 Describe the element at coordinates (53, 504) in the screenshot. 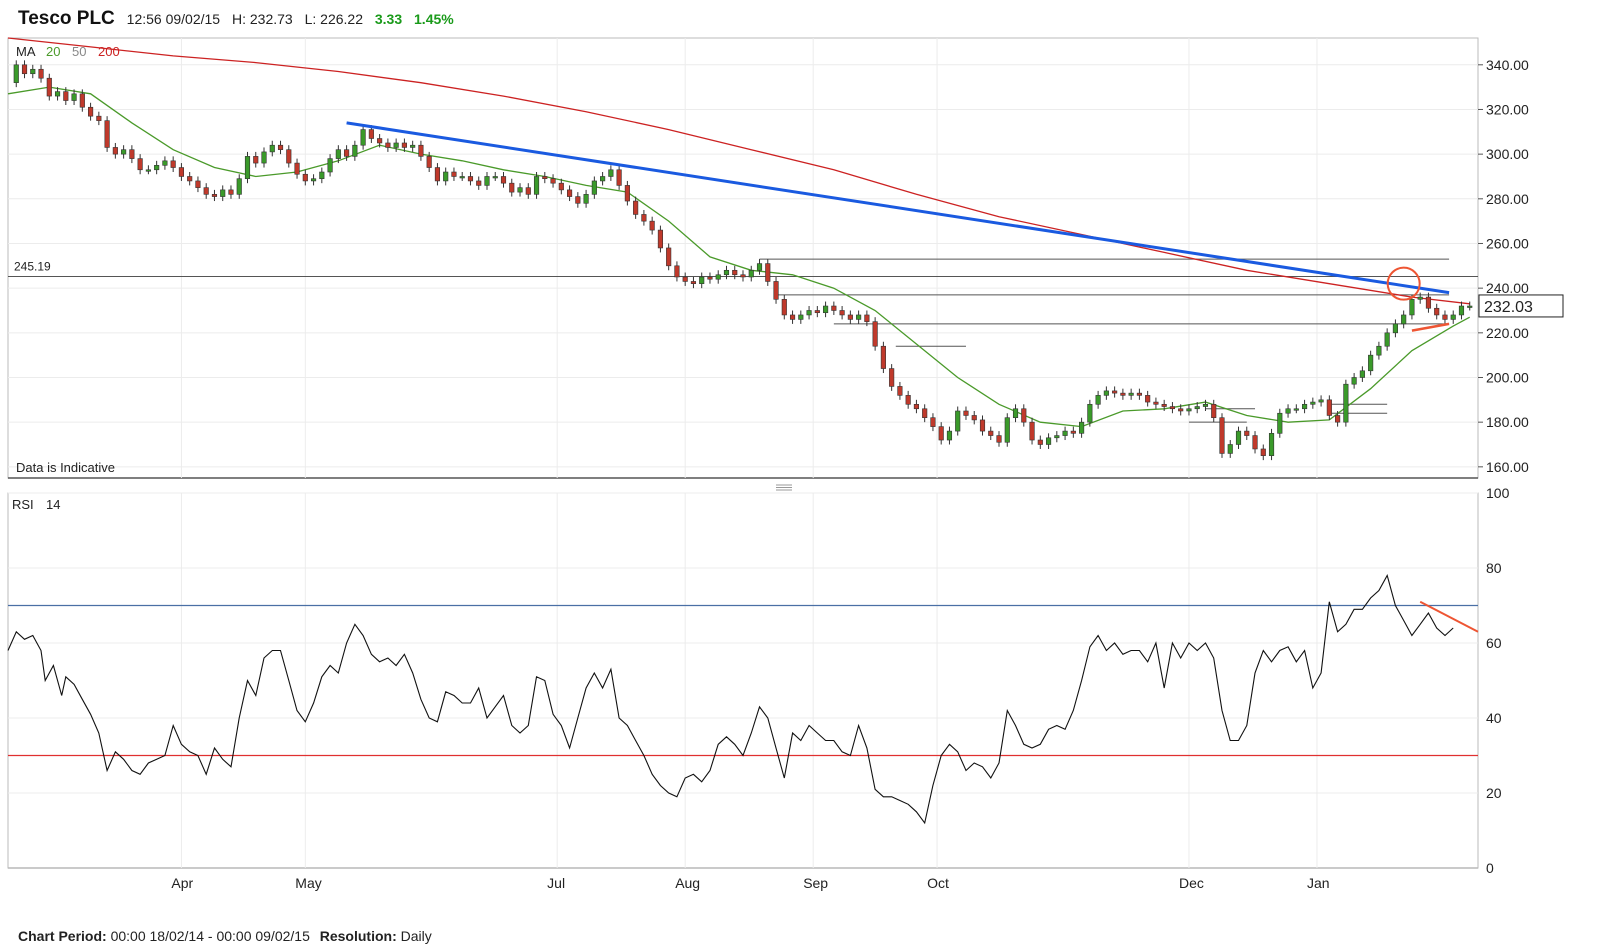

I see `rsi-period-label: 14` at that location.